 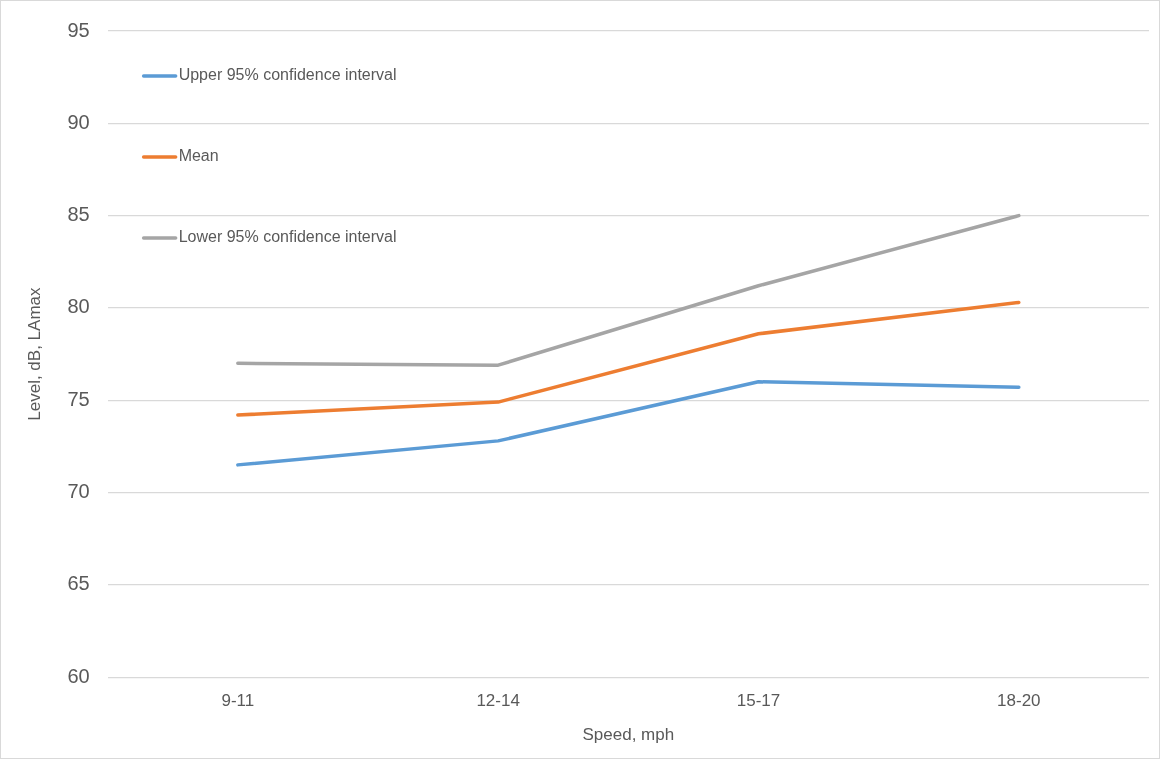 I want to click on y-tick-label: 65, so click(x=78, y=583).